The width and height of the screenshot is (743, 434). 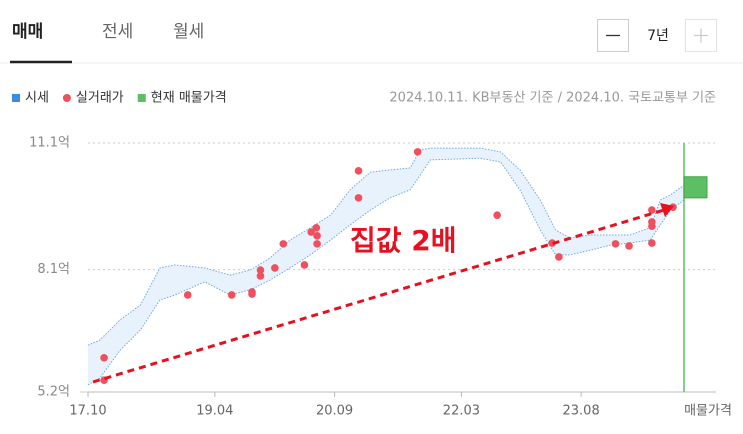 I want to click on listing-range, so click(x=695, y=187).